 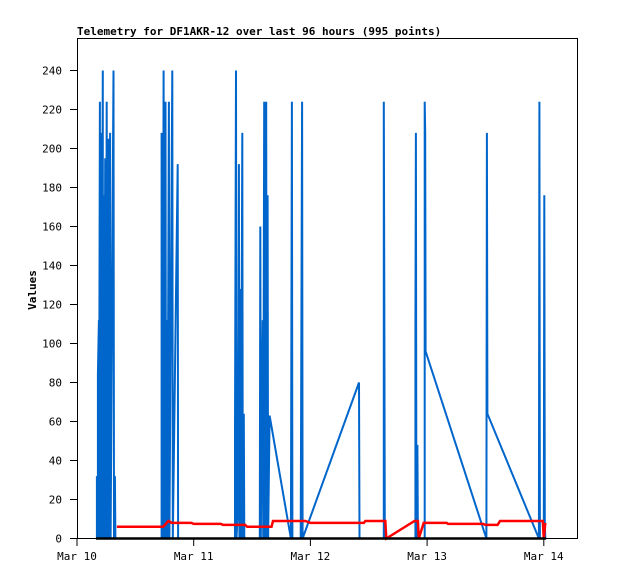 I want to click on y-tick-label: 60, so click(x=55, y=422).